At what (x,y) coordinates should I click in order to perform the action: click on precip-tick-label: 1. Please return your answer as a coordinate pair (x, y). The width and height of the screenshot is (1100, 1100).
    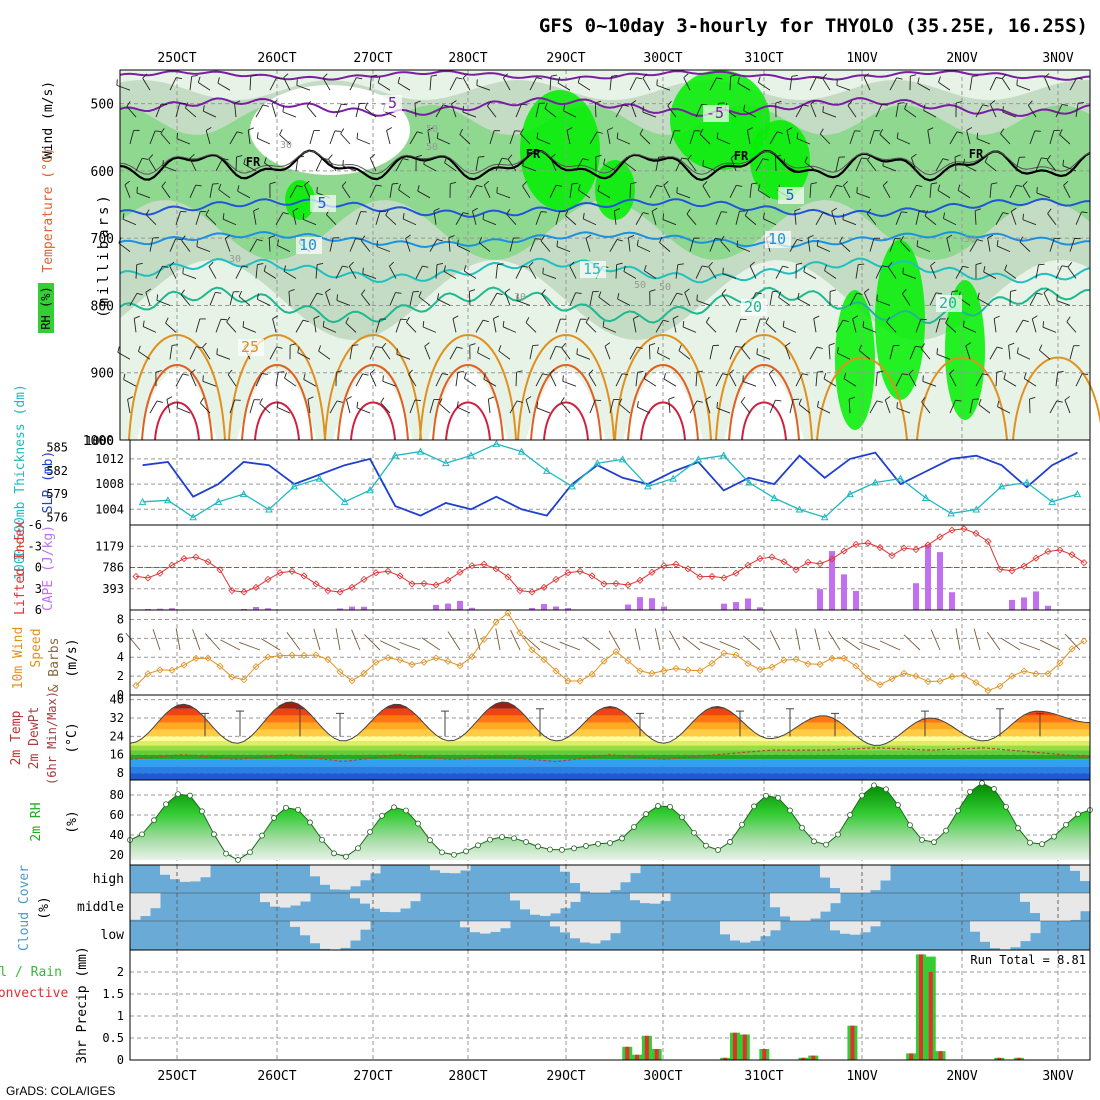
    Looking at the image, I should click on (120, 1016).